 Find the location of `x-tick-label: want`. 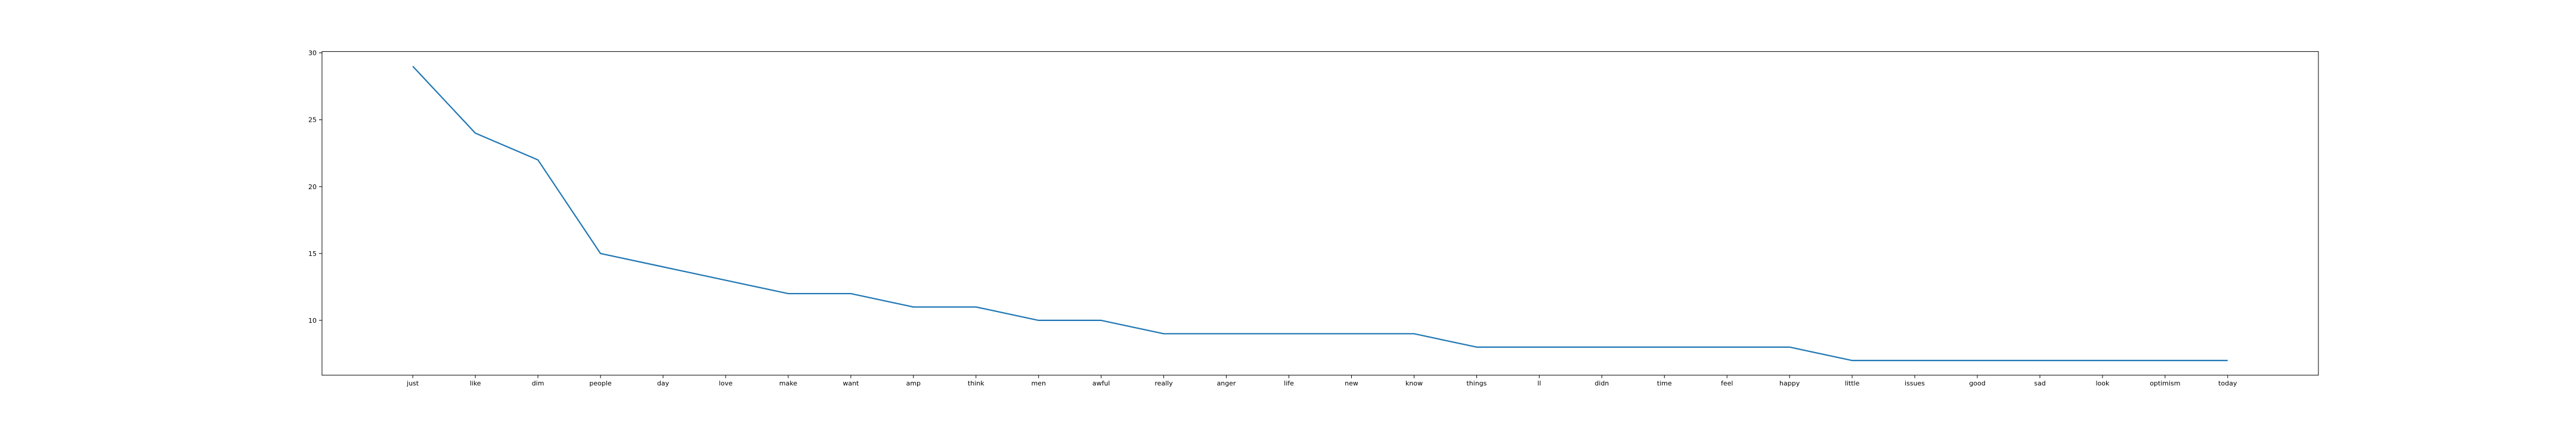

x-tick-label: want is located at coordinates (851, 383).